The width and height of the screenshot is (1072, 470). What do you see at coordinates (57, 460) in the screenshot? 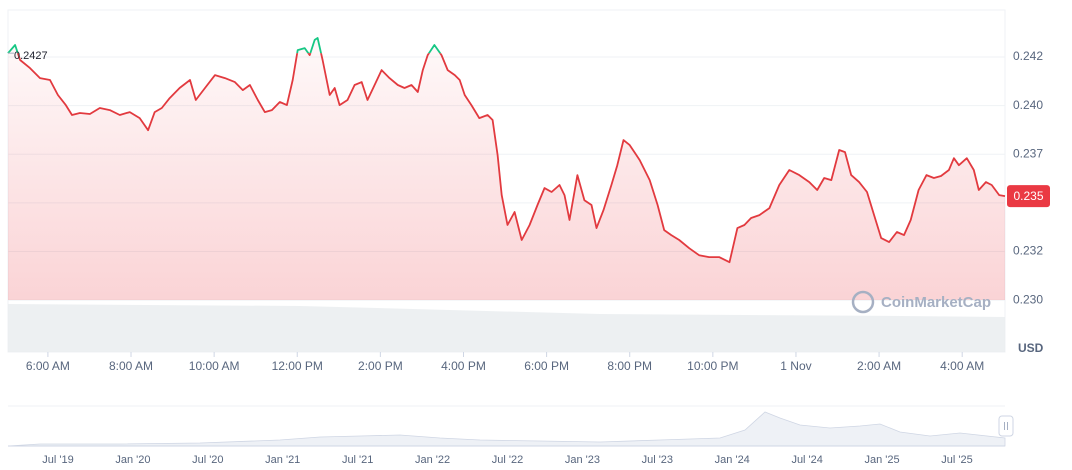
I see `navigator-label: Jul '19` at bounding box center [57, 460].